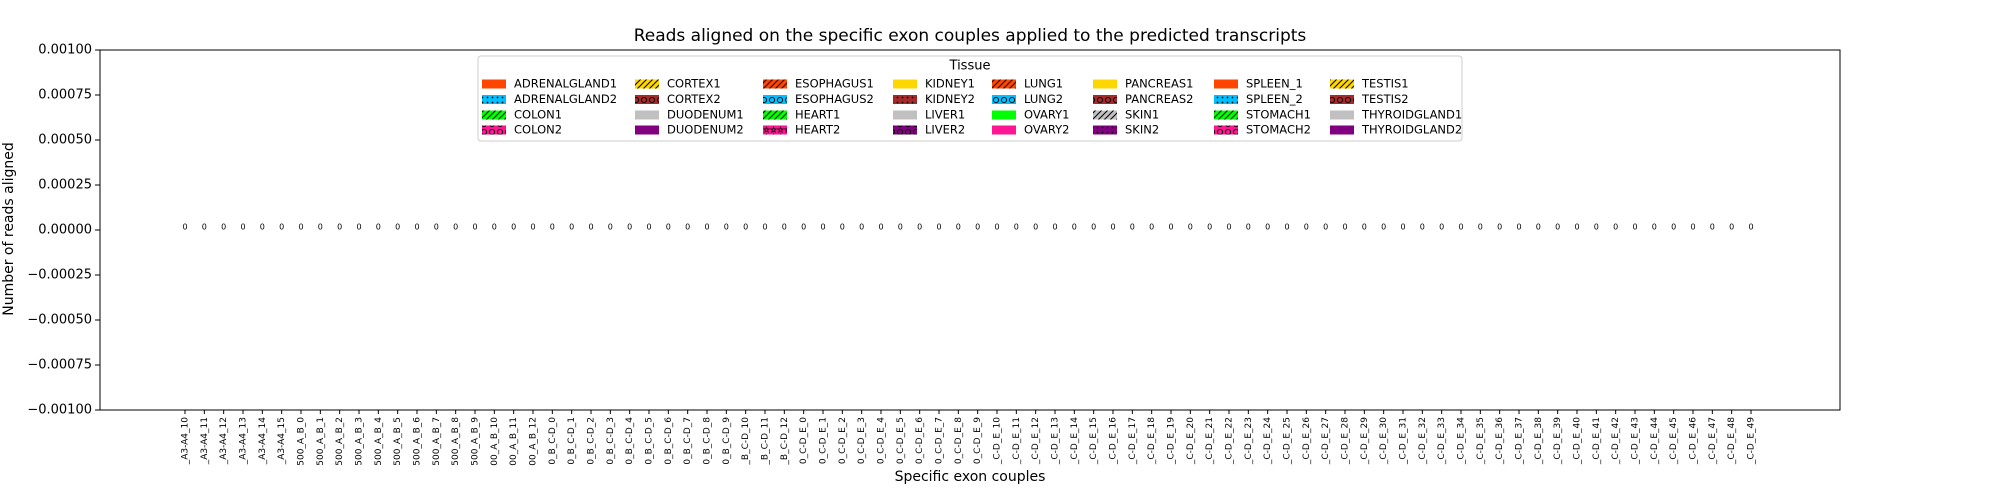 The height and width of the screenshot is (500, 2000). I want to click on legend-label: THYROIDGLAND2, so click(1411, 130).